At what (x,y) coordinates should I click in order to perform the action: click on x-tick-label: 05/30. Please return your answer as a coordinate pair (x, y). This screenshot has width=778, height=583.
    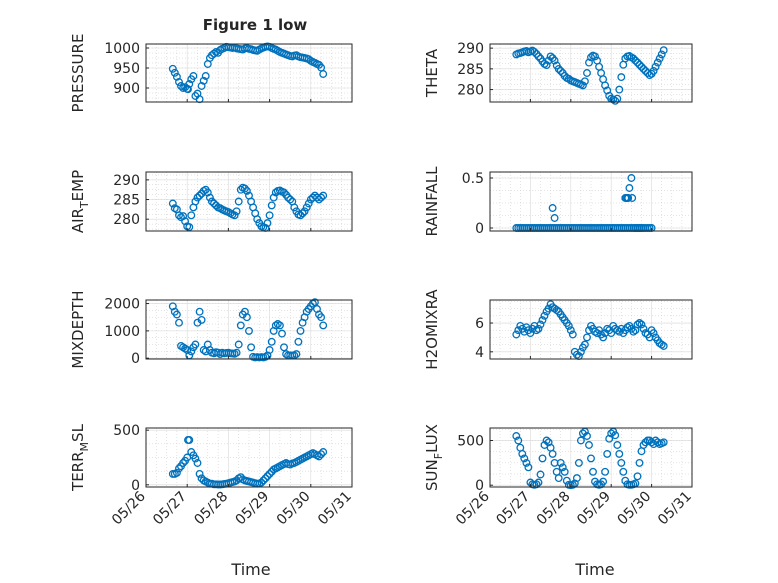
    Looking at the image, I should click on (294, 509).